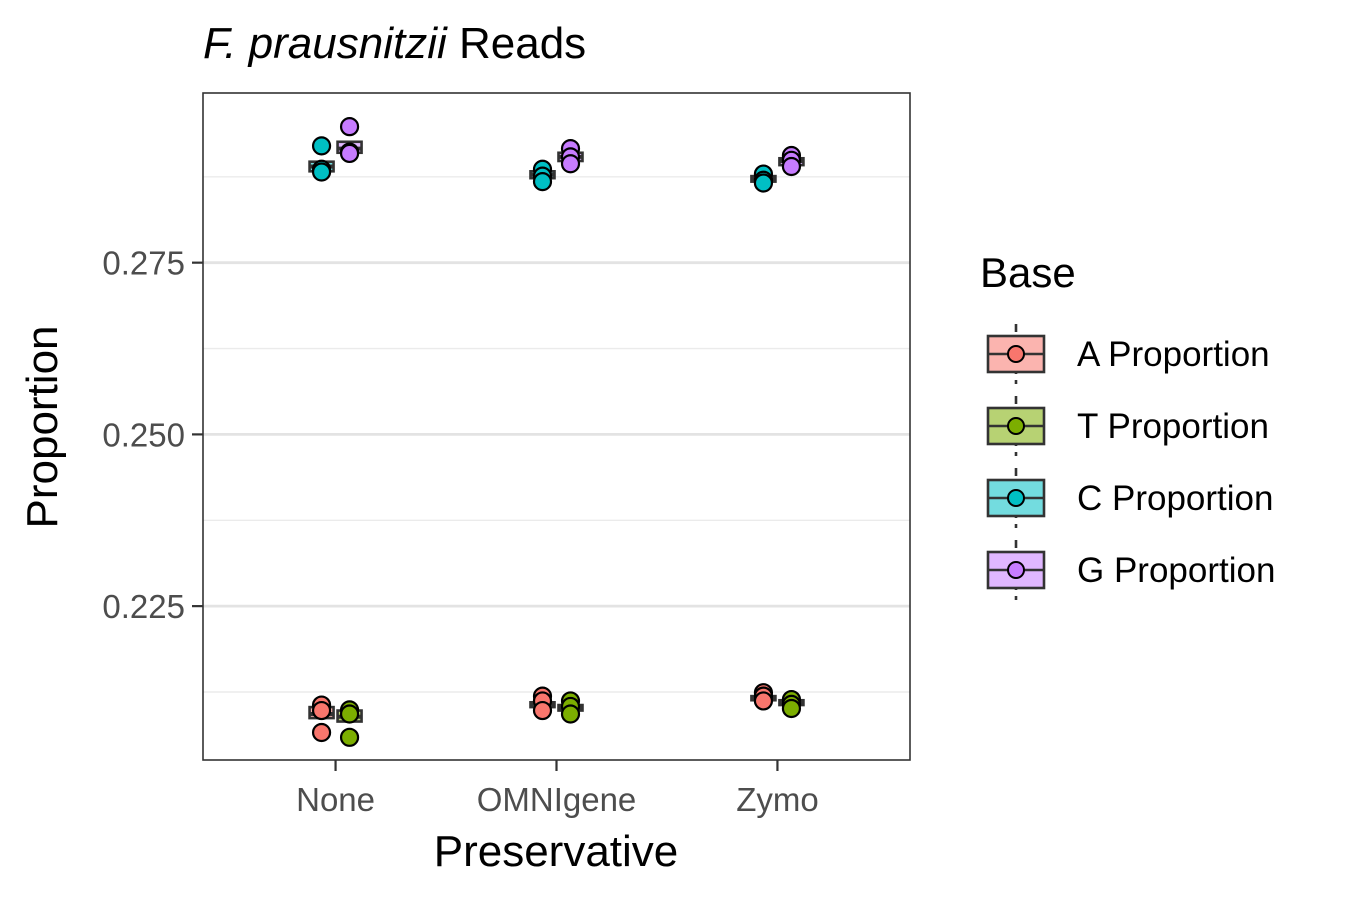  I want to click on legend-label: G Proportion, so click(1176, 570).